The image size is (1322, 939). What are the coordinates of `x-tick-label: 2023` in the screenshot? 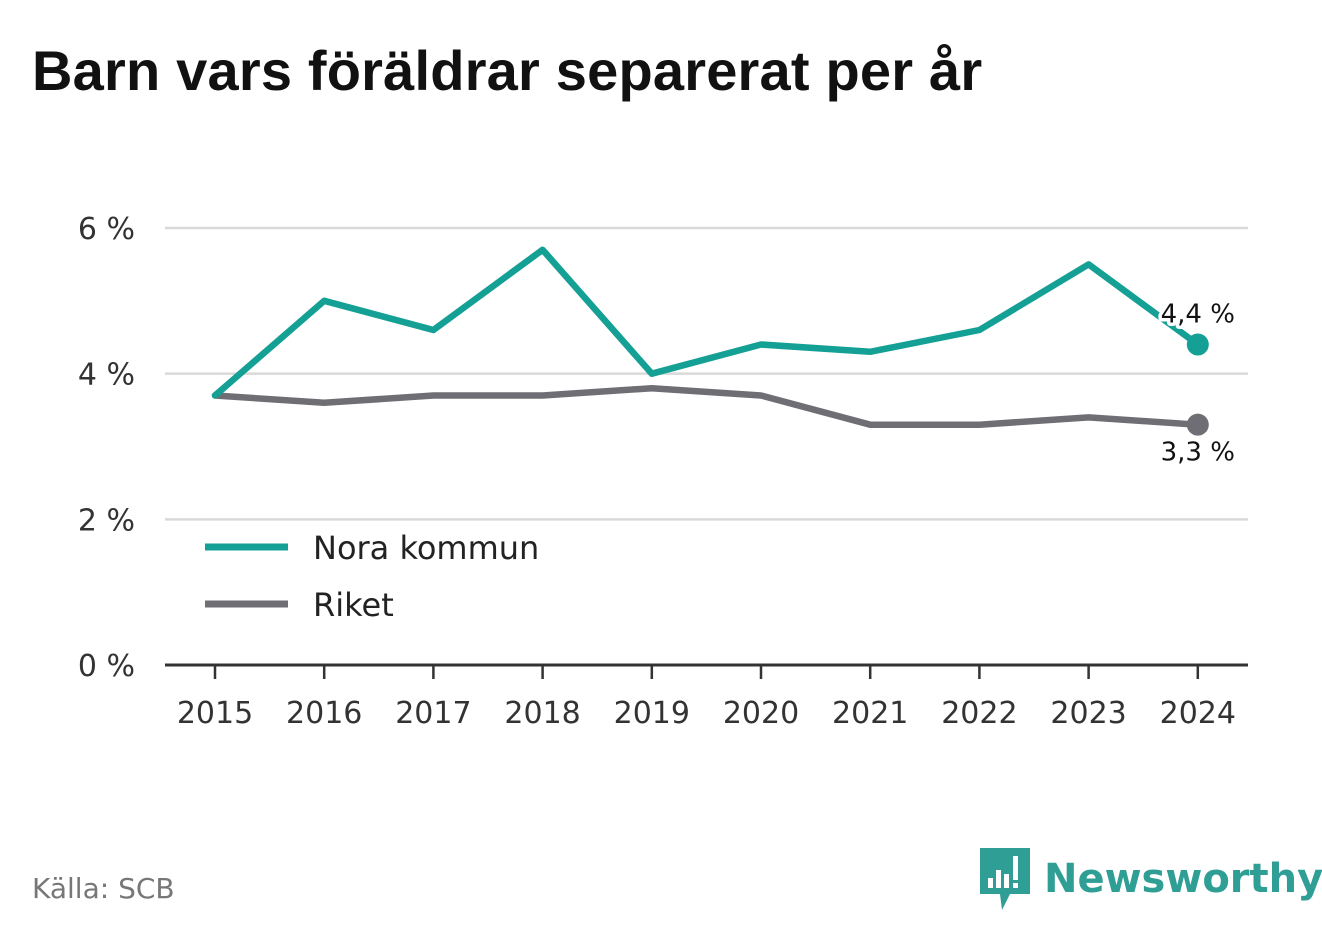 It's located at (1088, 713).